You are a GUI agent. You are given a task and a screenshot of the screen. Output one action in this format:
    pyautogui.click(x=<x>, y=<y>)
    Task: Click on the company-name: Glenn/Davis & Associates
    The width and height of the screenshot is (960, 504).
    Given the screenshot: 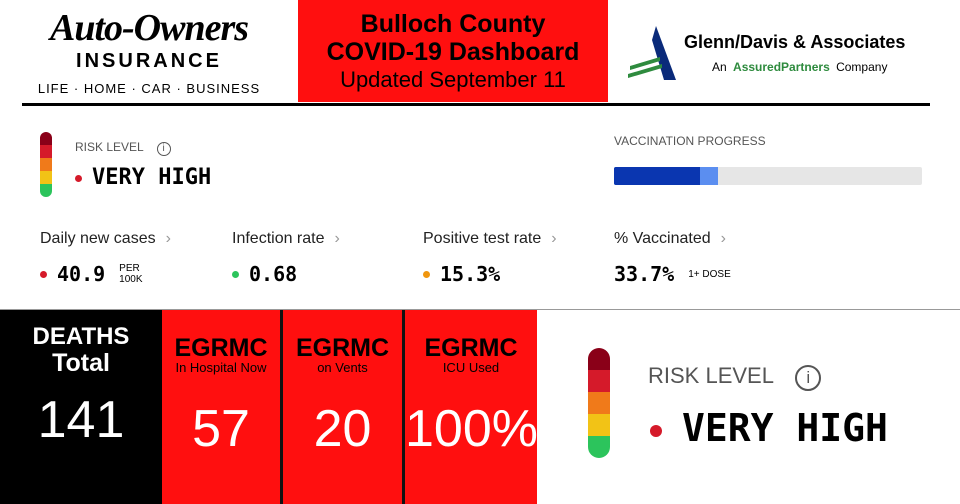 What is the action you would take?
    pyautogui.click(x=795, y=42)
    